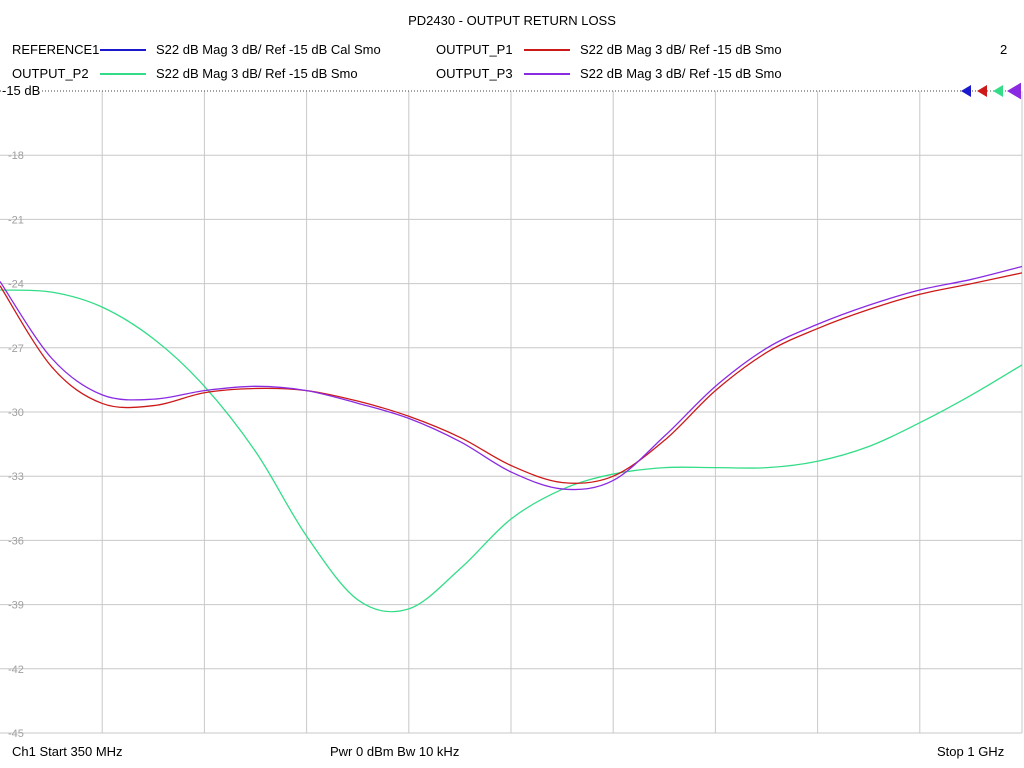 The height and width of the screenshot is (768, 1024). What do you see at coordinates (16, 445) in the screenshot?
I see `y-axis-ticks: -18 -21 -24 -27 -30 -33 -36 -39 -42 -45` at bounding box center [16, 445].